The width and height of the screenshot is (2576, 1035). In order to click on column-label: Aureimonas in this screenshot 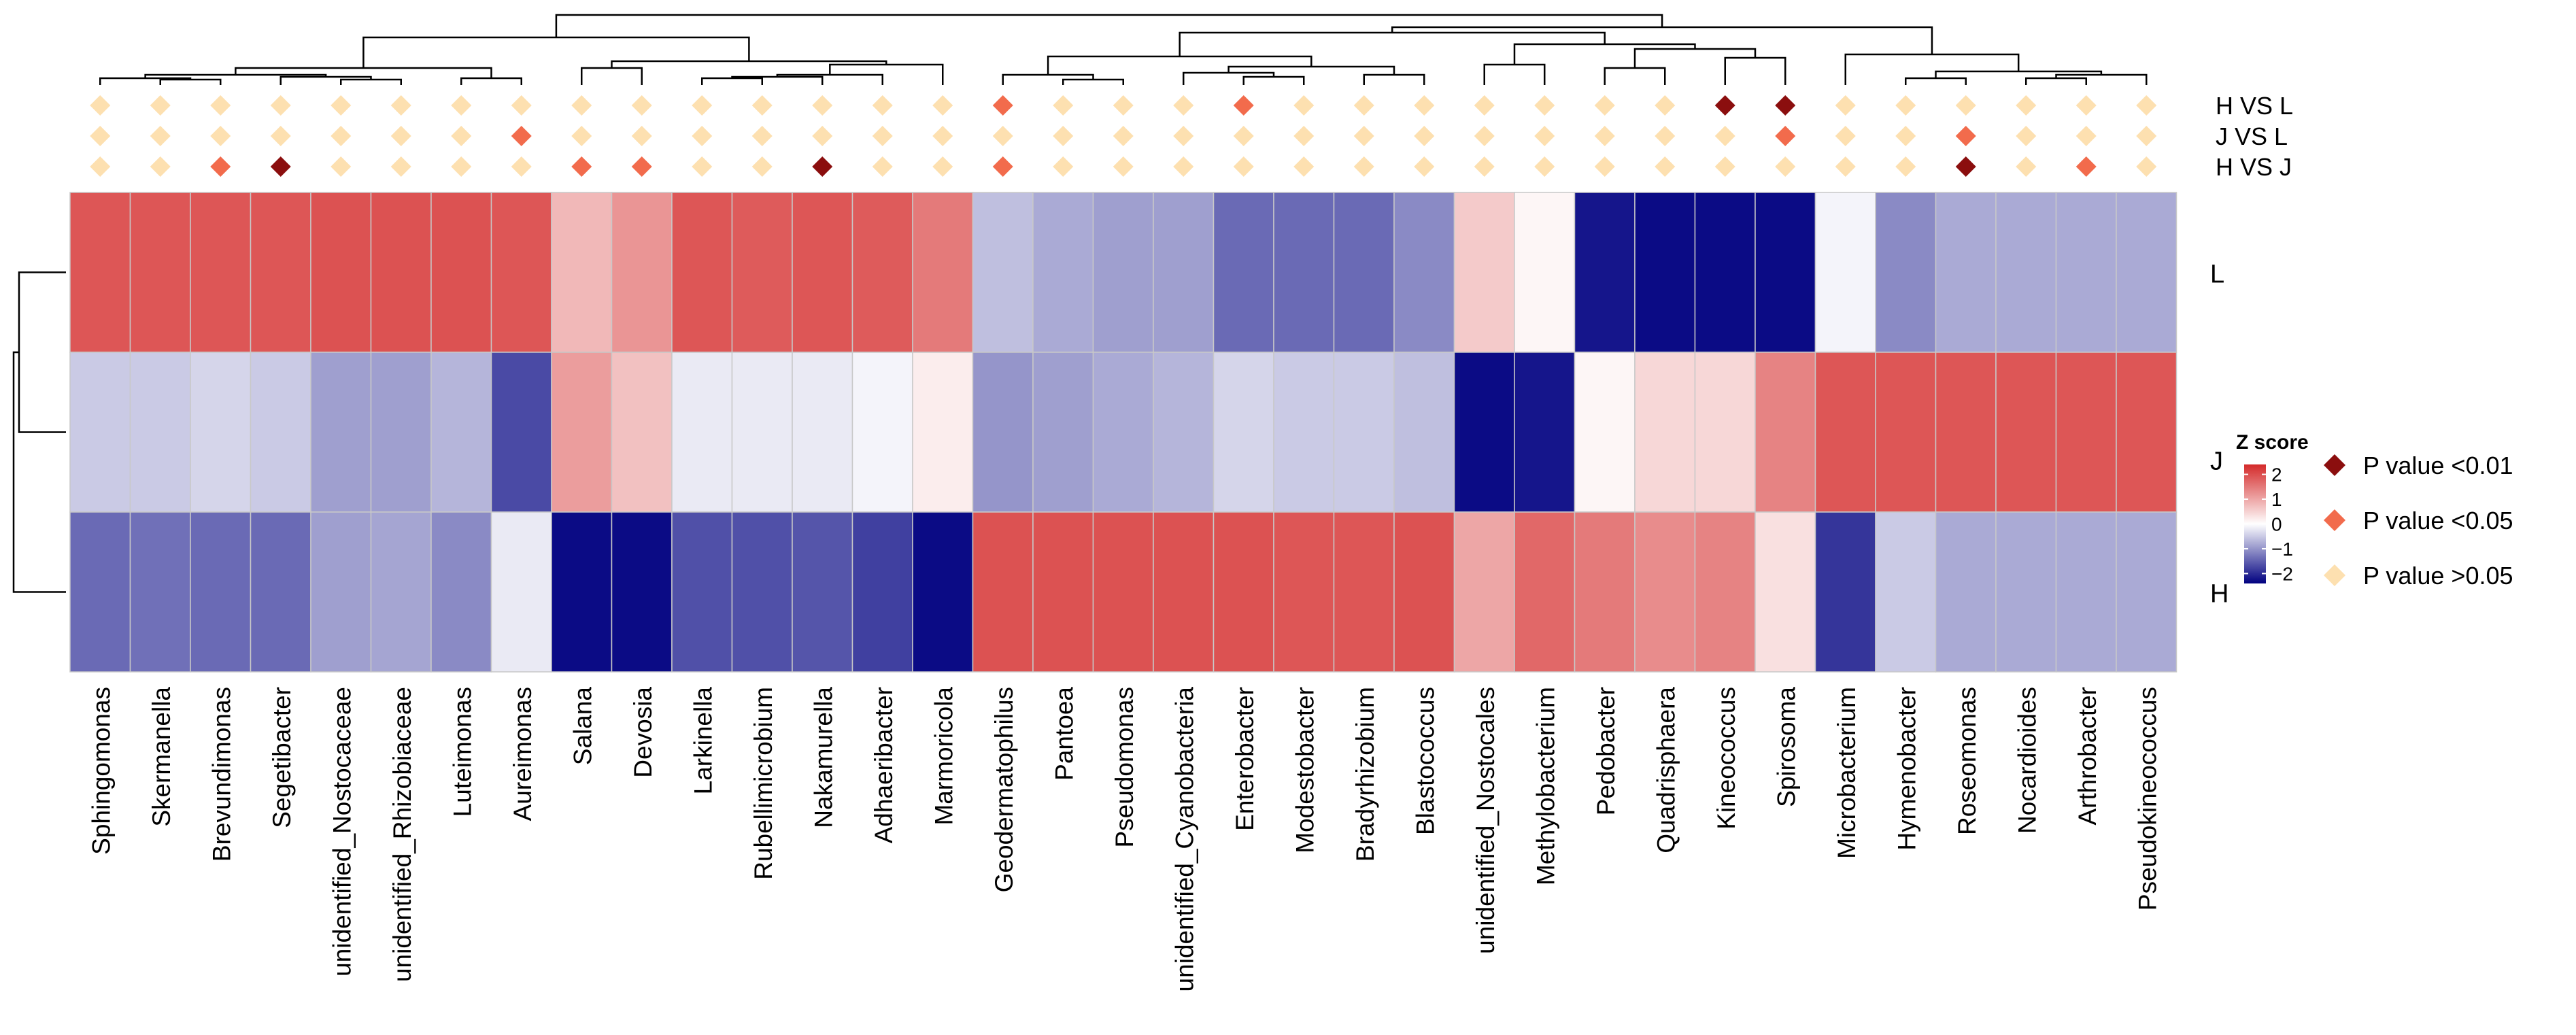, I will do `click(523, 754)`.